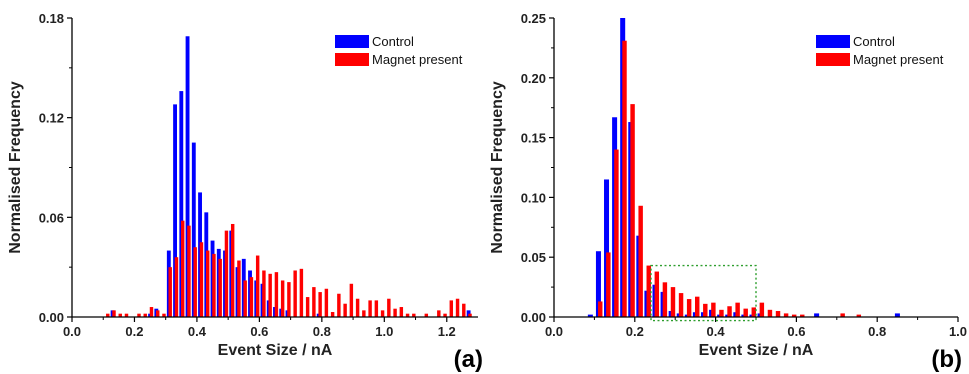  Describe the element at coordinates (51, 217) in the screenshot. I see `y-tick-label: 0.06` at that location.